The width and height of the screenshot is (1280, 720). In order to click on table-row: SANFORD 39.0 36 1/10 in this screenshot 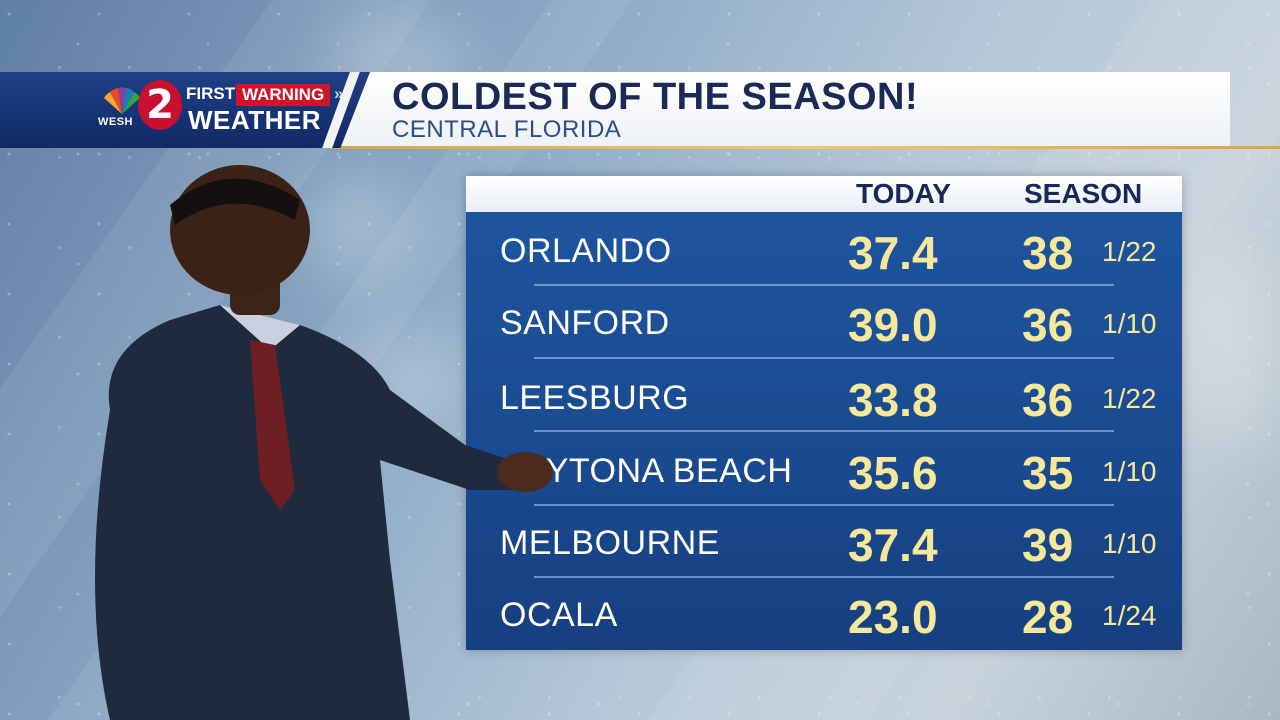, I will do `click(824, 322)`.